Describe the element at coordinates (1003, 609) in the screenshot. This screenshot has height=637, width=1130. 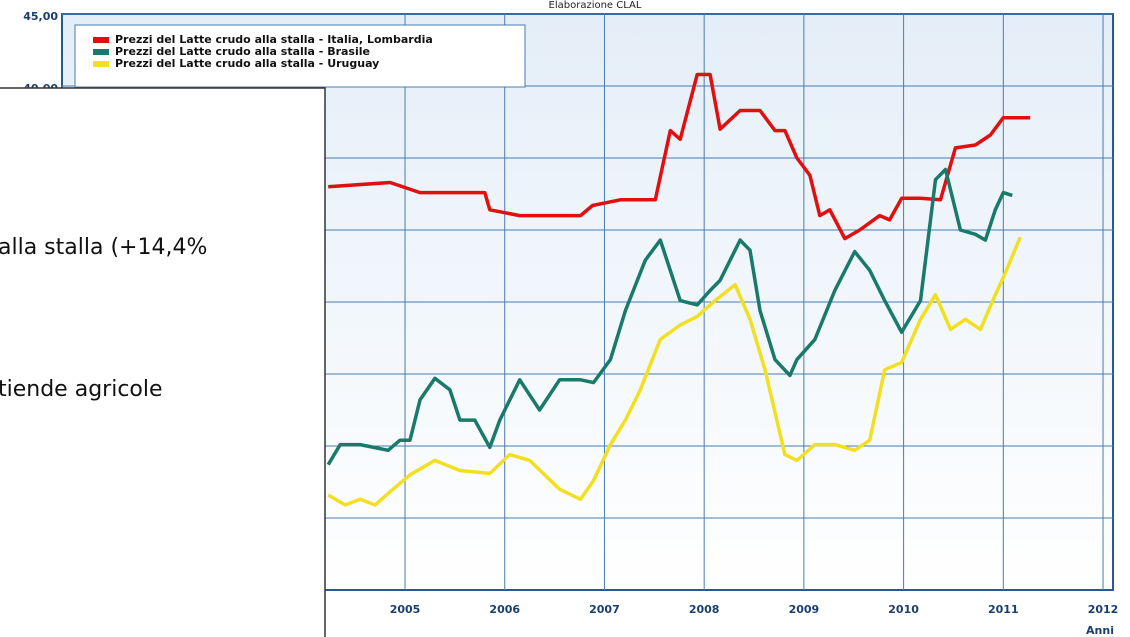
I see `x-tick-label: 2011` at that location.